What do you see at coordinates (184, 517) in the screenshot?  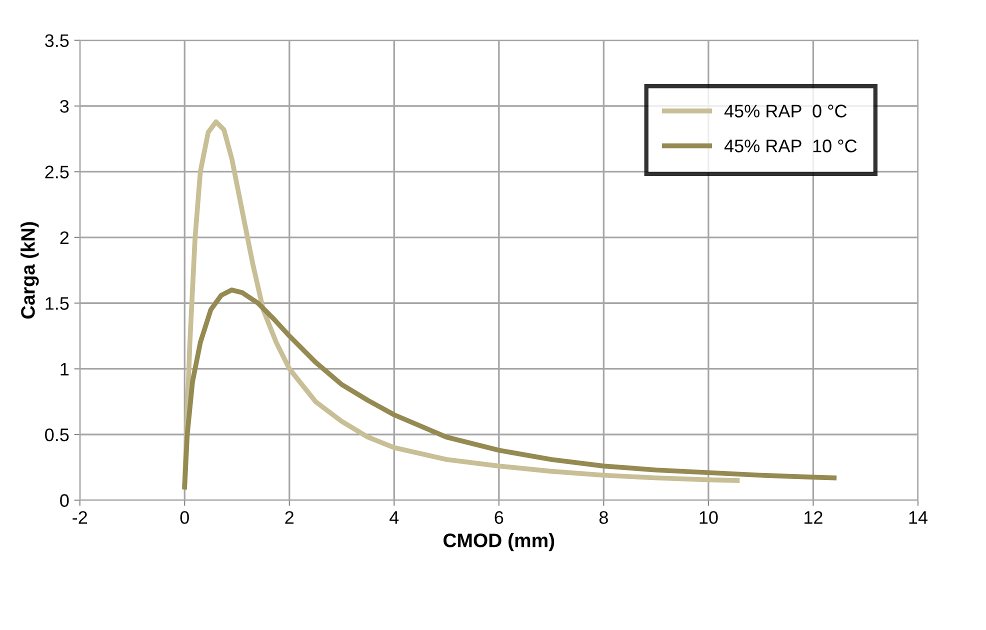 I see `x-tick-label: 0` at bounding box center [184, 517].